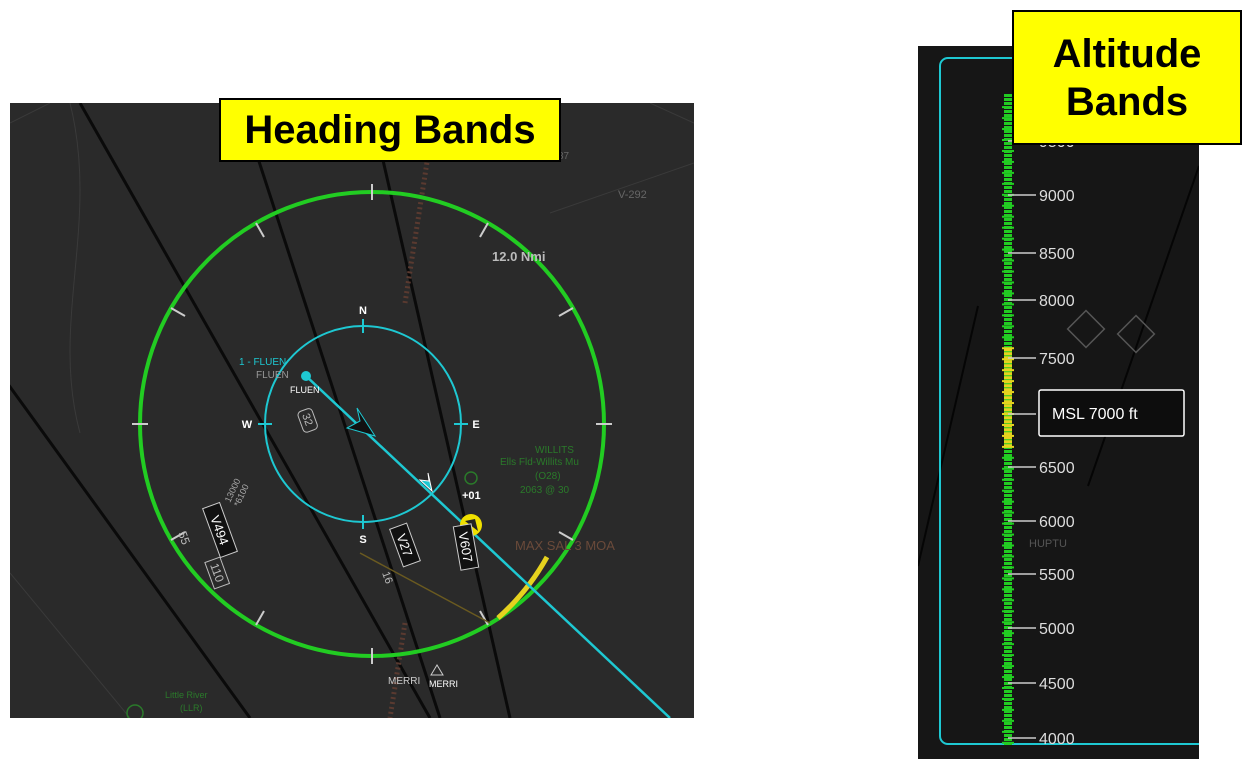 The image size is (1254, 759). I want to click on range-label: 12.0 Nmi, so click(518, 256).